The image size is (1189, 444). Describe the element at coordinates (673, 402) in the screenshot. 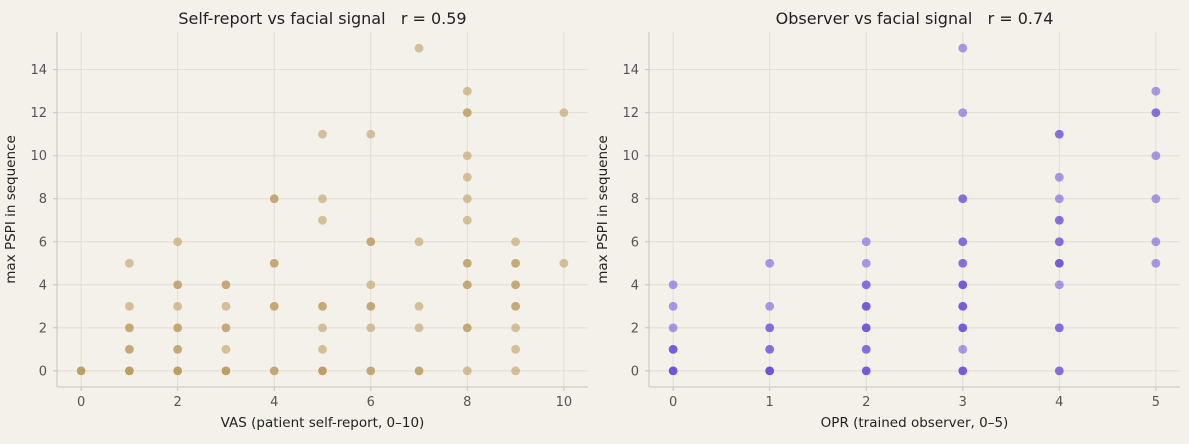

I see `x-tick-label: 0` at that location.